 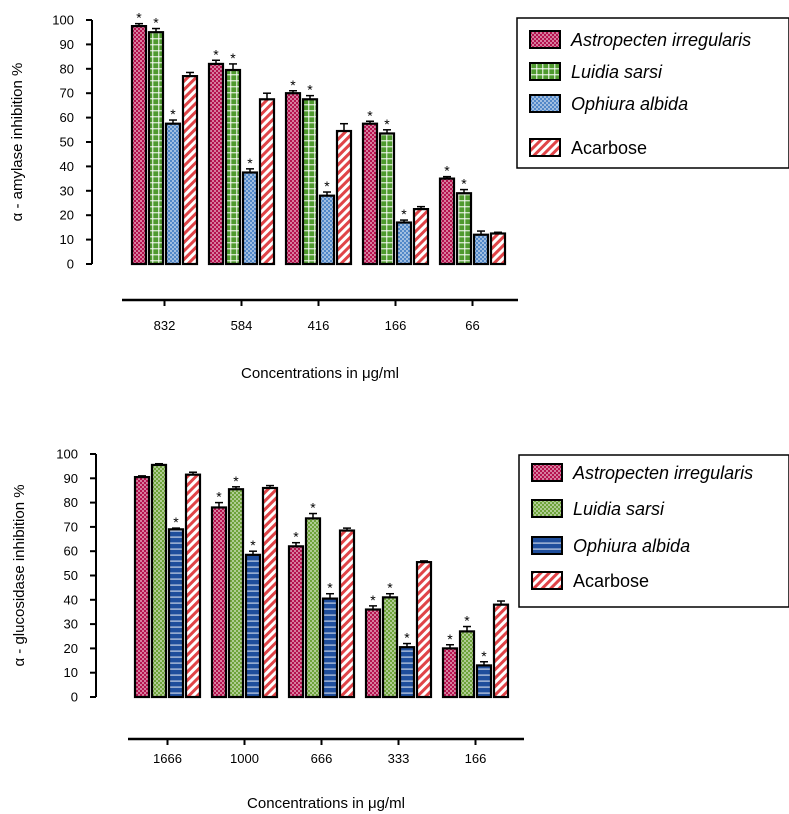 What do you see at coordinates (472, 325) in the screenshot?
I see `x-tick-label: 66` at bounding box center [472, 325].